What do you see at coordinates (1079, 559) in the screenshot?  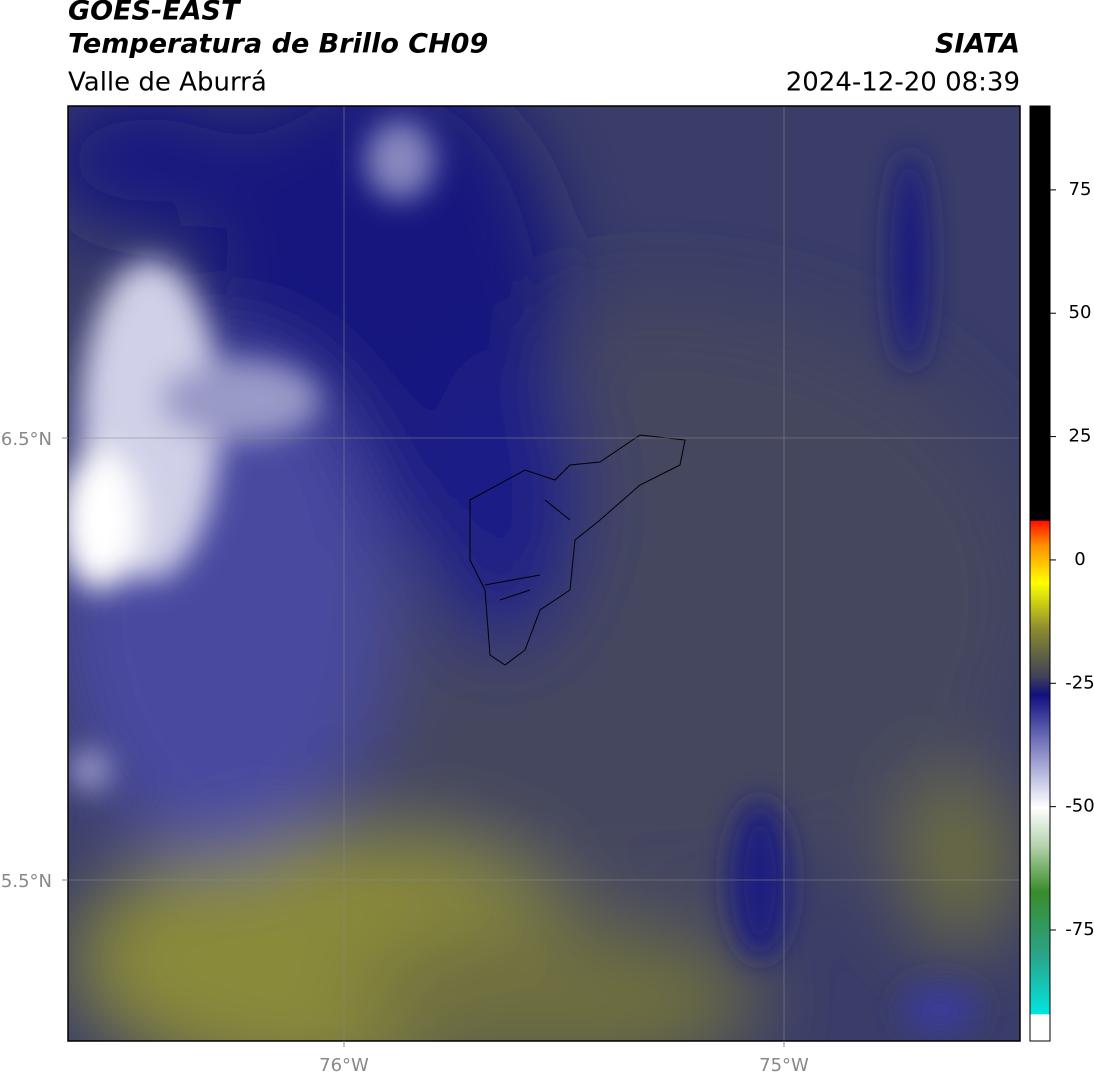 I see `colorbar-tick-label: 0` at bounding box center [1079, 559].